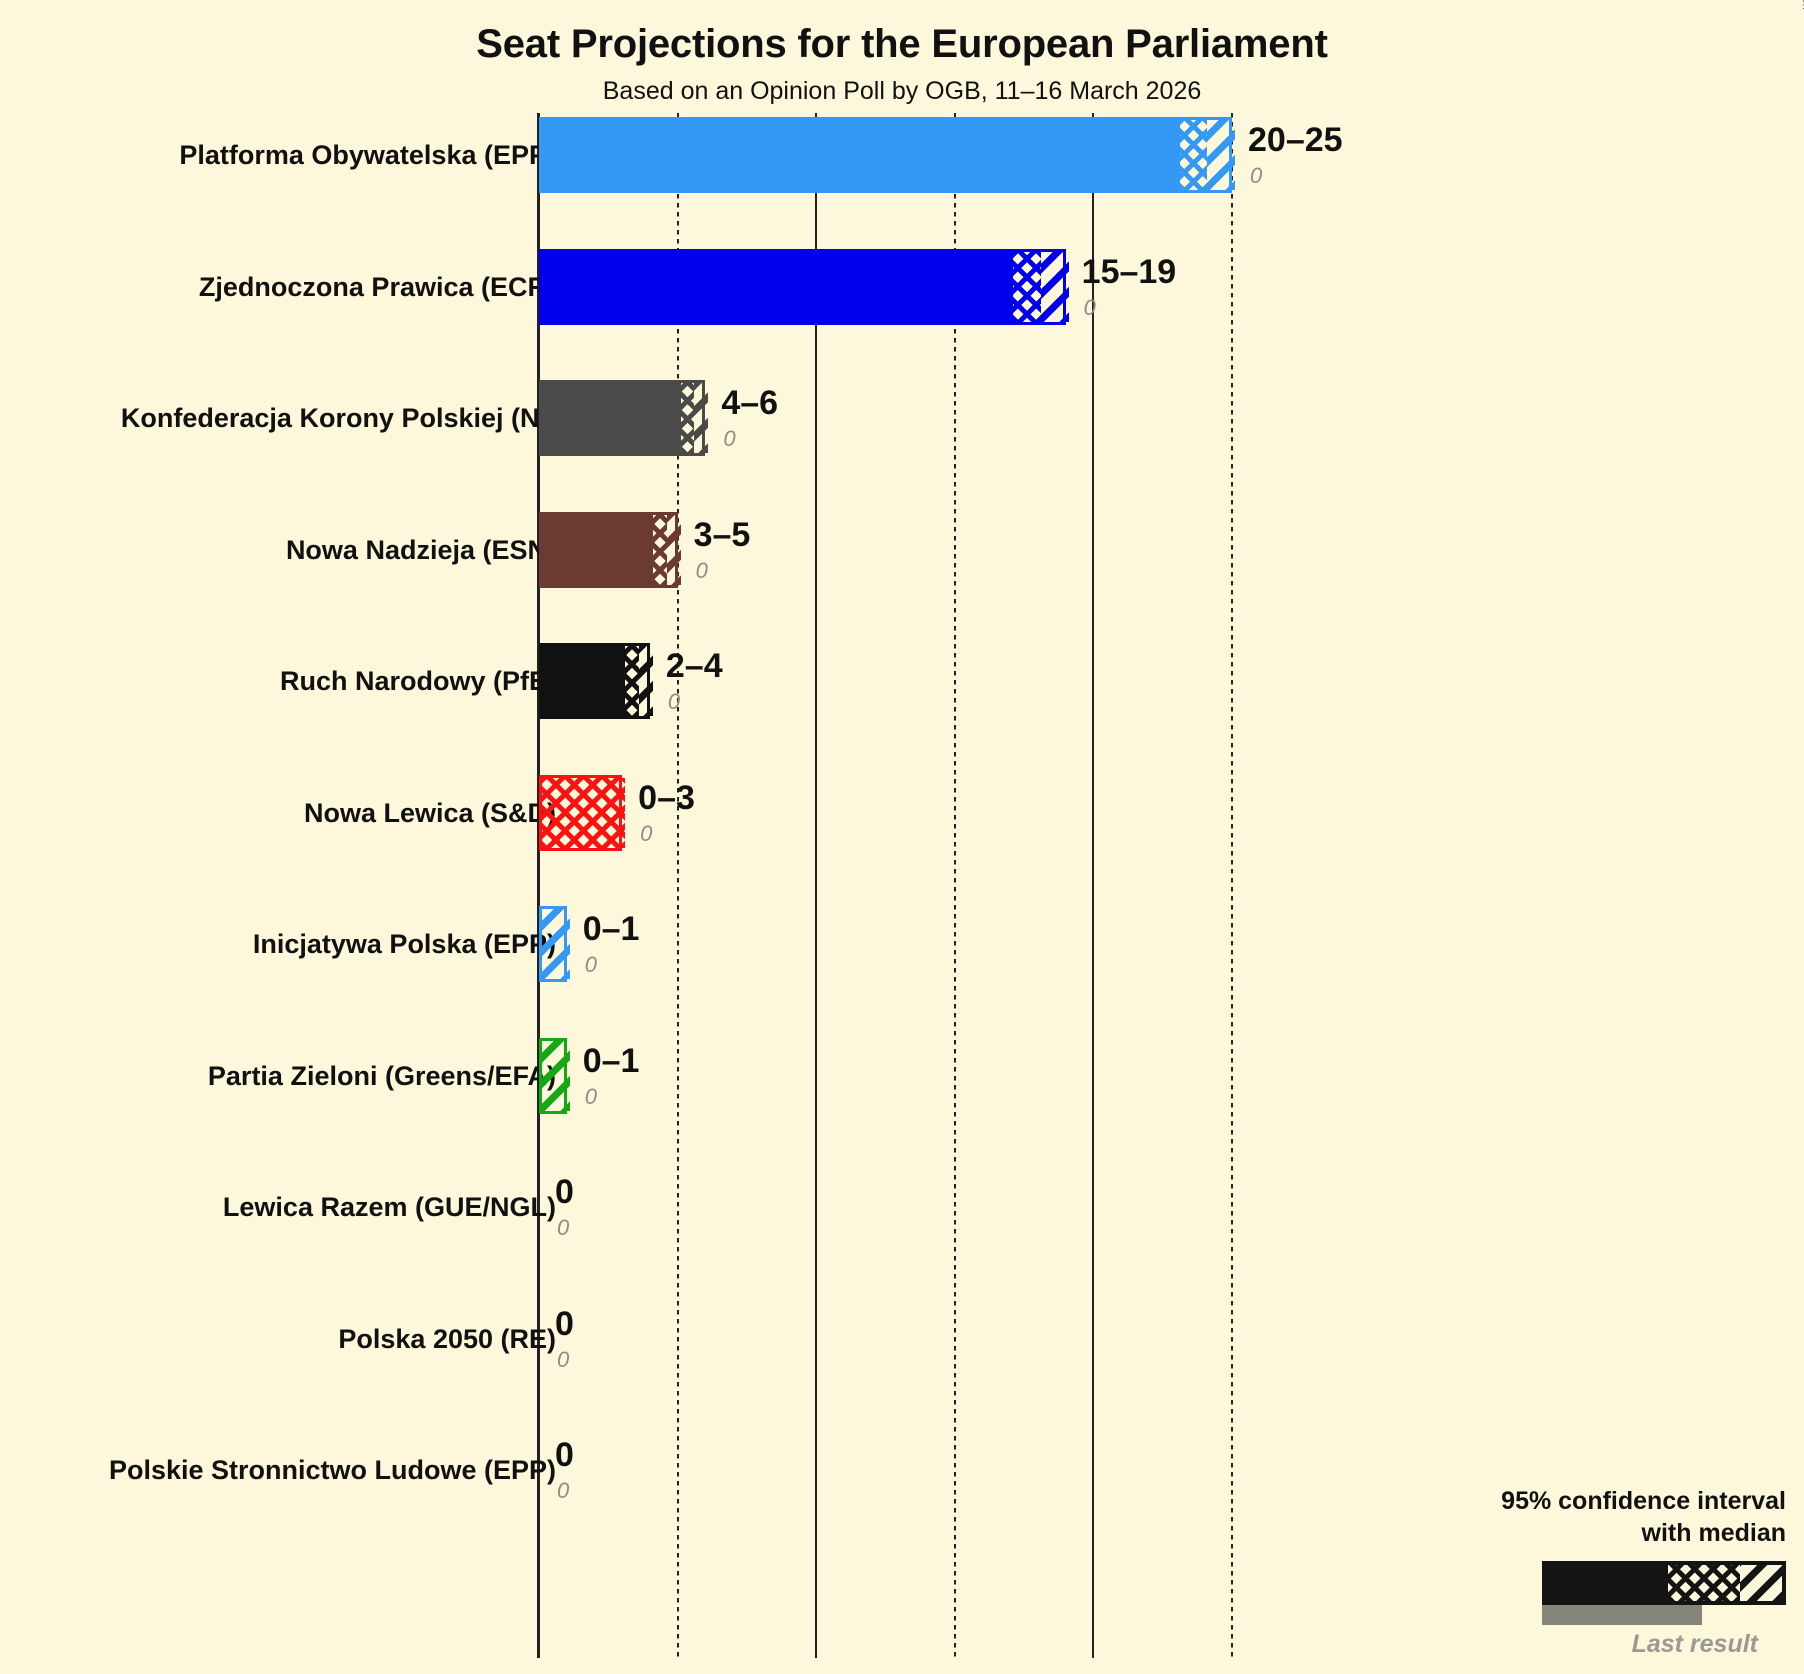 The image size is (1804, 1674). What do you see at coordinates (417, 681) in the screenshot?
I see `party-label: Ruch Narodowy (PfE)` at bounding box center [417, 681].